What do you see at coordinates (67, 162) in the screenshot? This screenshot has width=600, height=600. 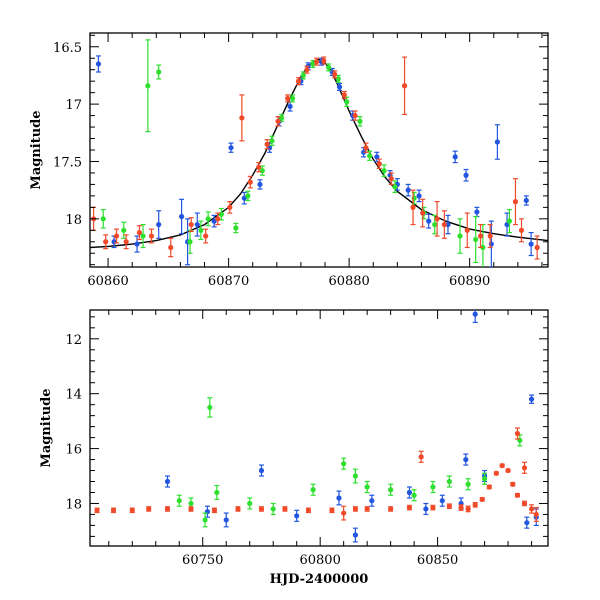 I see `y-tick-label: 17.5` at bounding box center [67, 162].